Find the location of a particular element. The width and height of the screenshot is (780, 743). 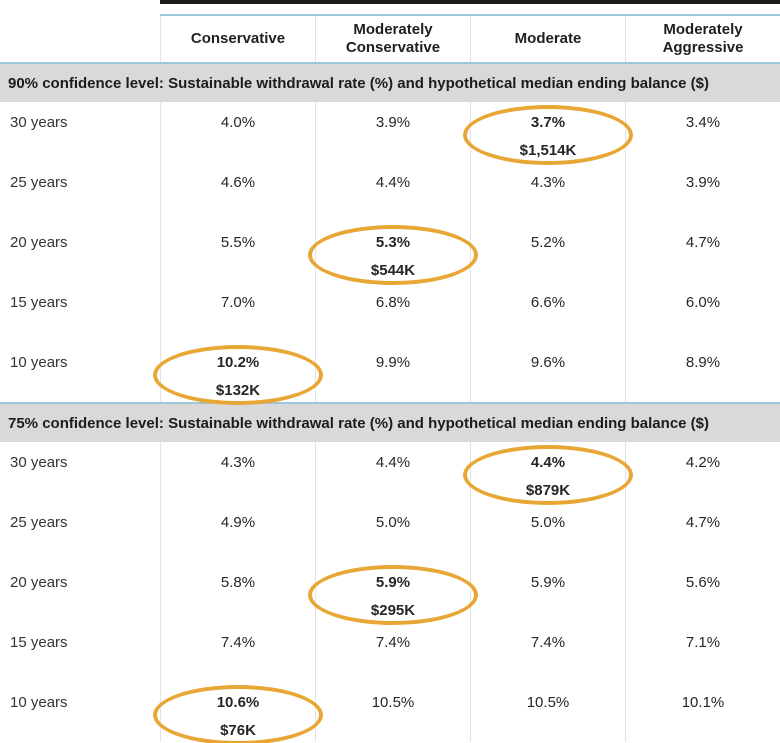

cell: 3.4% is located at coordinates (702, 132).